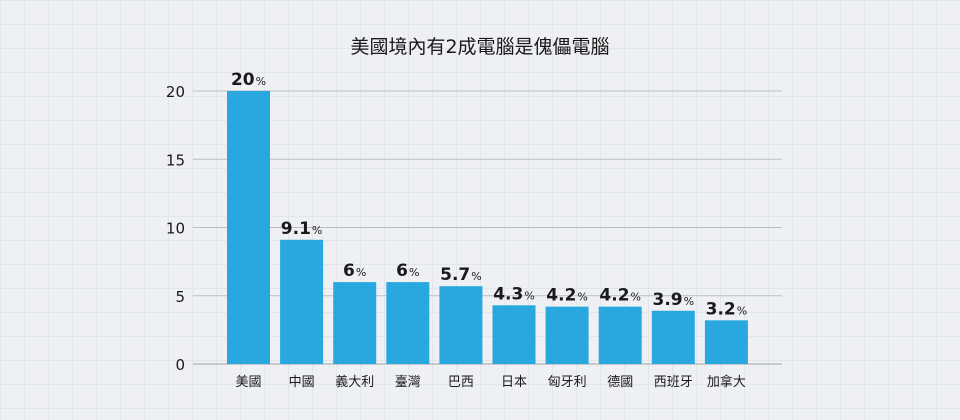 The height and width of the screenshot is (420, 960). Describe the element at coordinates (408, 382) in the screenshot. I see `x-tick-label: 臺灣` at that location.